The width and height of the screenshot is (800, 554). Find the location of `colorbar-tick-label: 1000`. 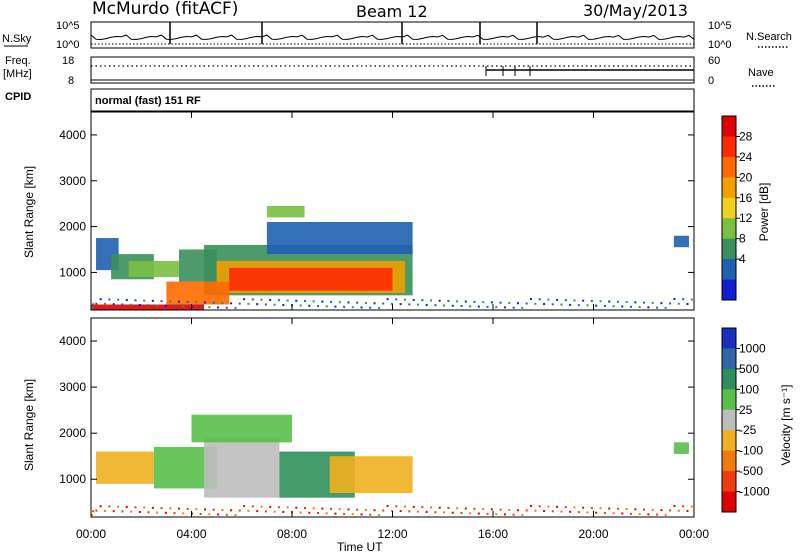

colorbar-tick-label: 1000 is located at coordinates (752, 348).